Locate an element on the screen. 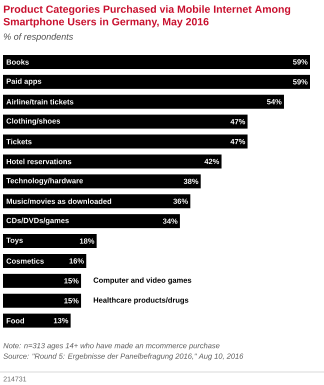 This screenshot has width=324, height=385. chart-subtitle: % of respondents is located at coordinates (39, 37).